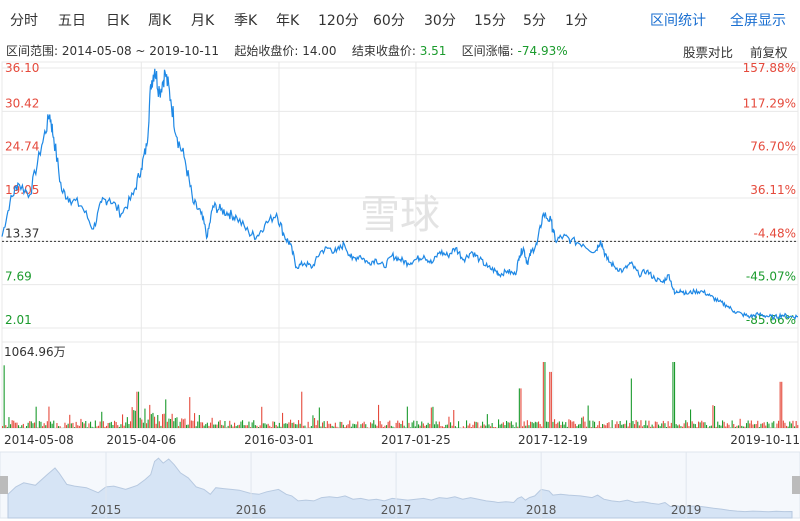 The image size is (800, 521). I want to click on tab-yearly-k: 年K, so click(288, 21).